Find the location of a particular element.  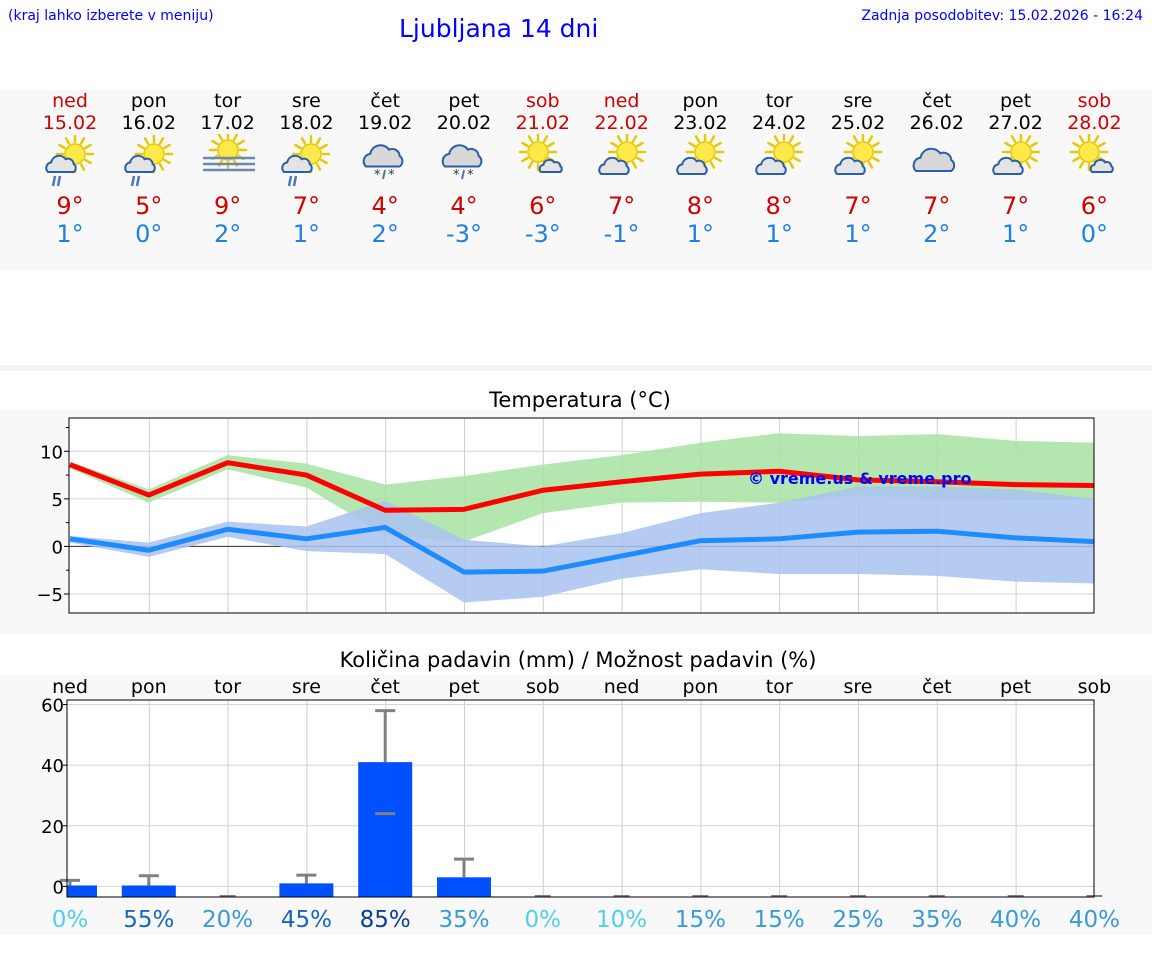

day-column: sre 18.02 7° 1° is located at coordinates (306, 169).